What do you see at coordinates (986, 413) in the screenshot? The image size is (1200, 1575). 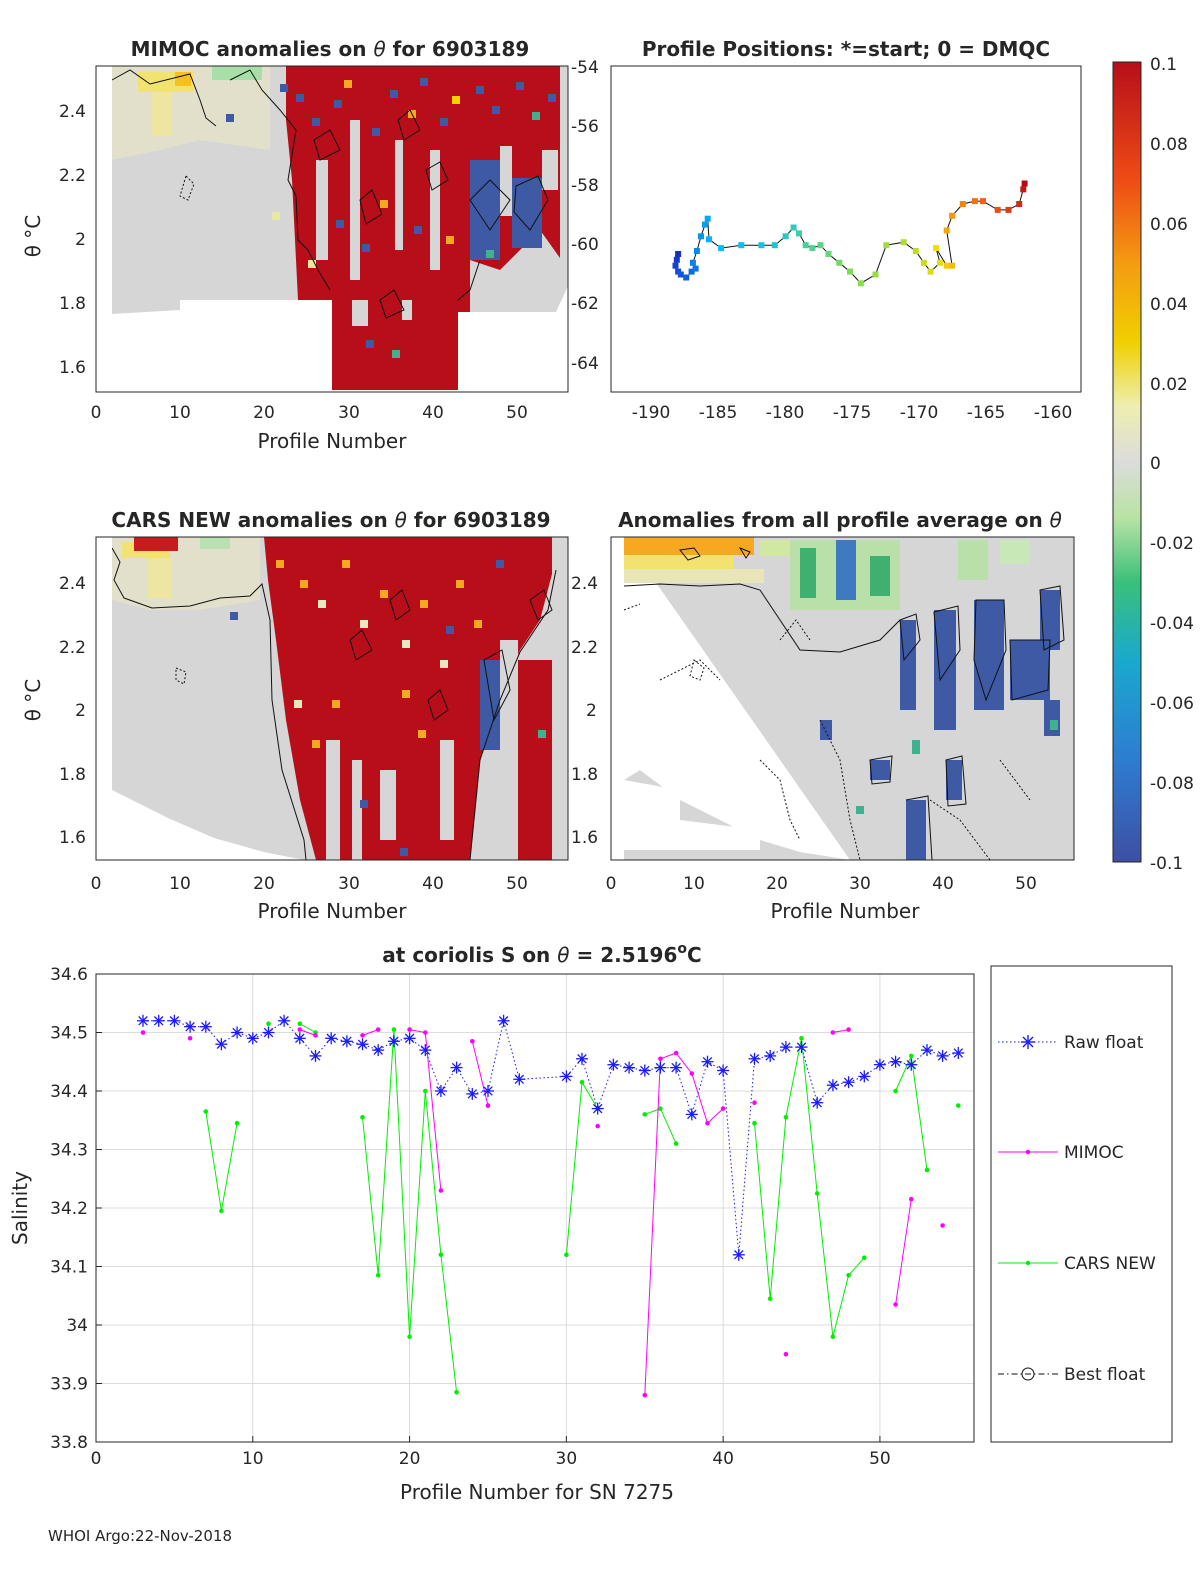 I see `lon-tick-label: -165` at bounding box center [986, 413].